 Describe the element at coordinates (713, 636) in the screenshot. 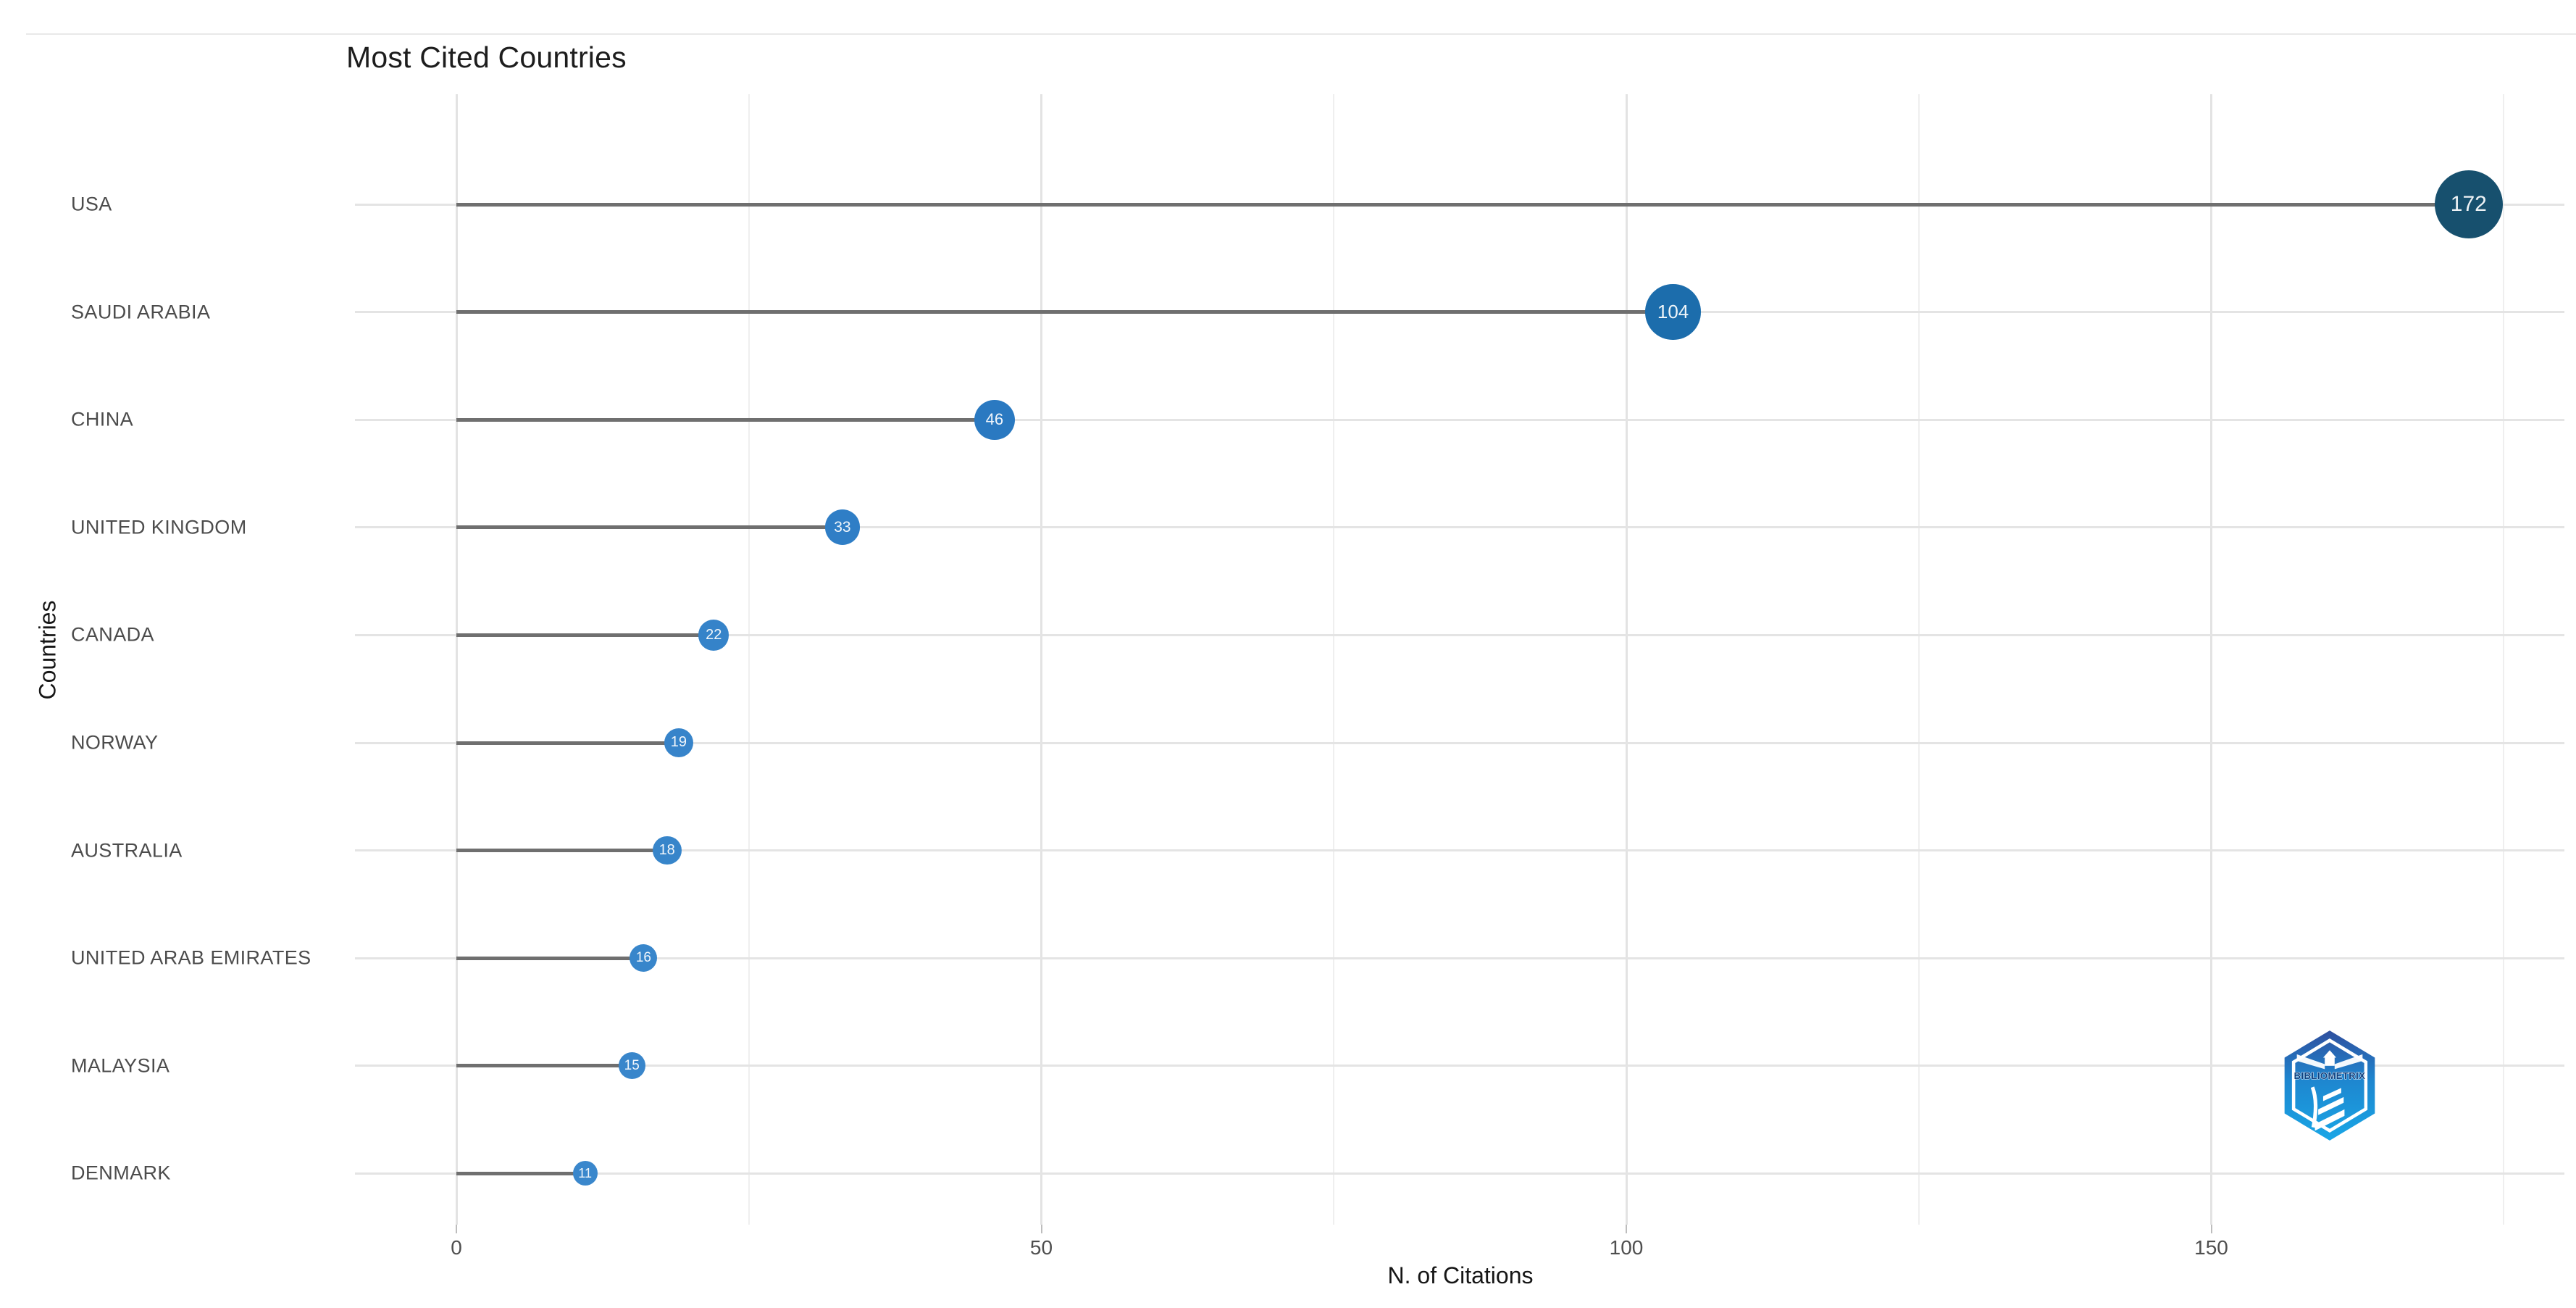

I see `lollipop-dot: 22` at that location.